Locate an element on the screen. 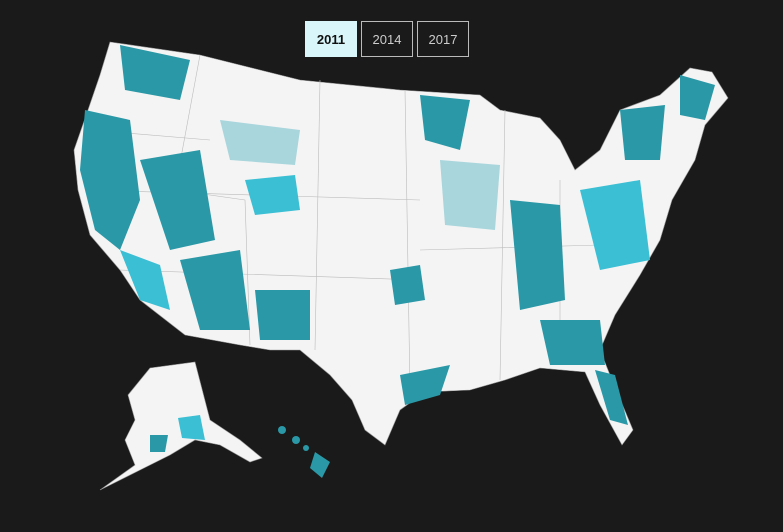  year-button: 2011 is located at coordinates (331, 39).